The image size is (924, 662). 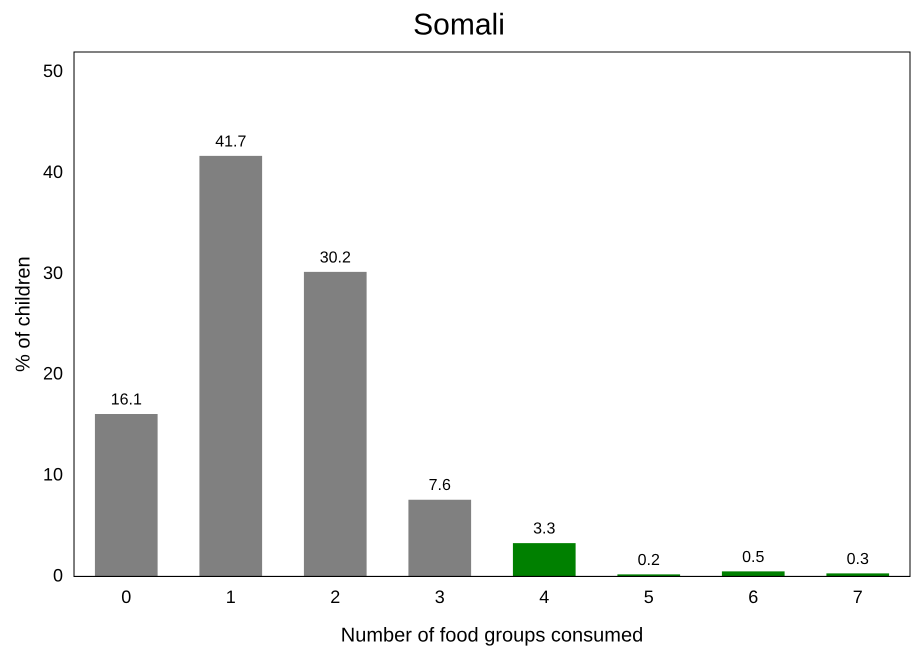 What do you see at coordinates (544, 597) in the screenshot?
I see `x-tick-label: 4` at bounding box center [544, 597].